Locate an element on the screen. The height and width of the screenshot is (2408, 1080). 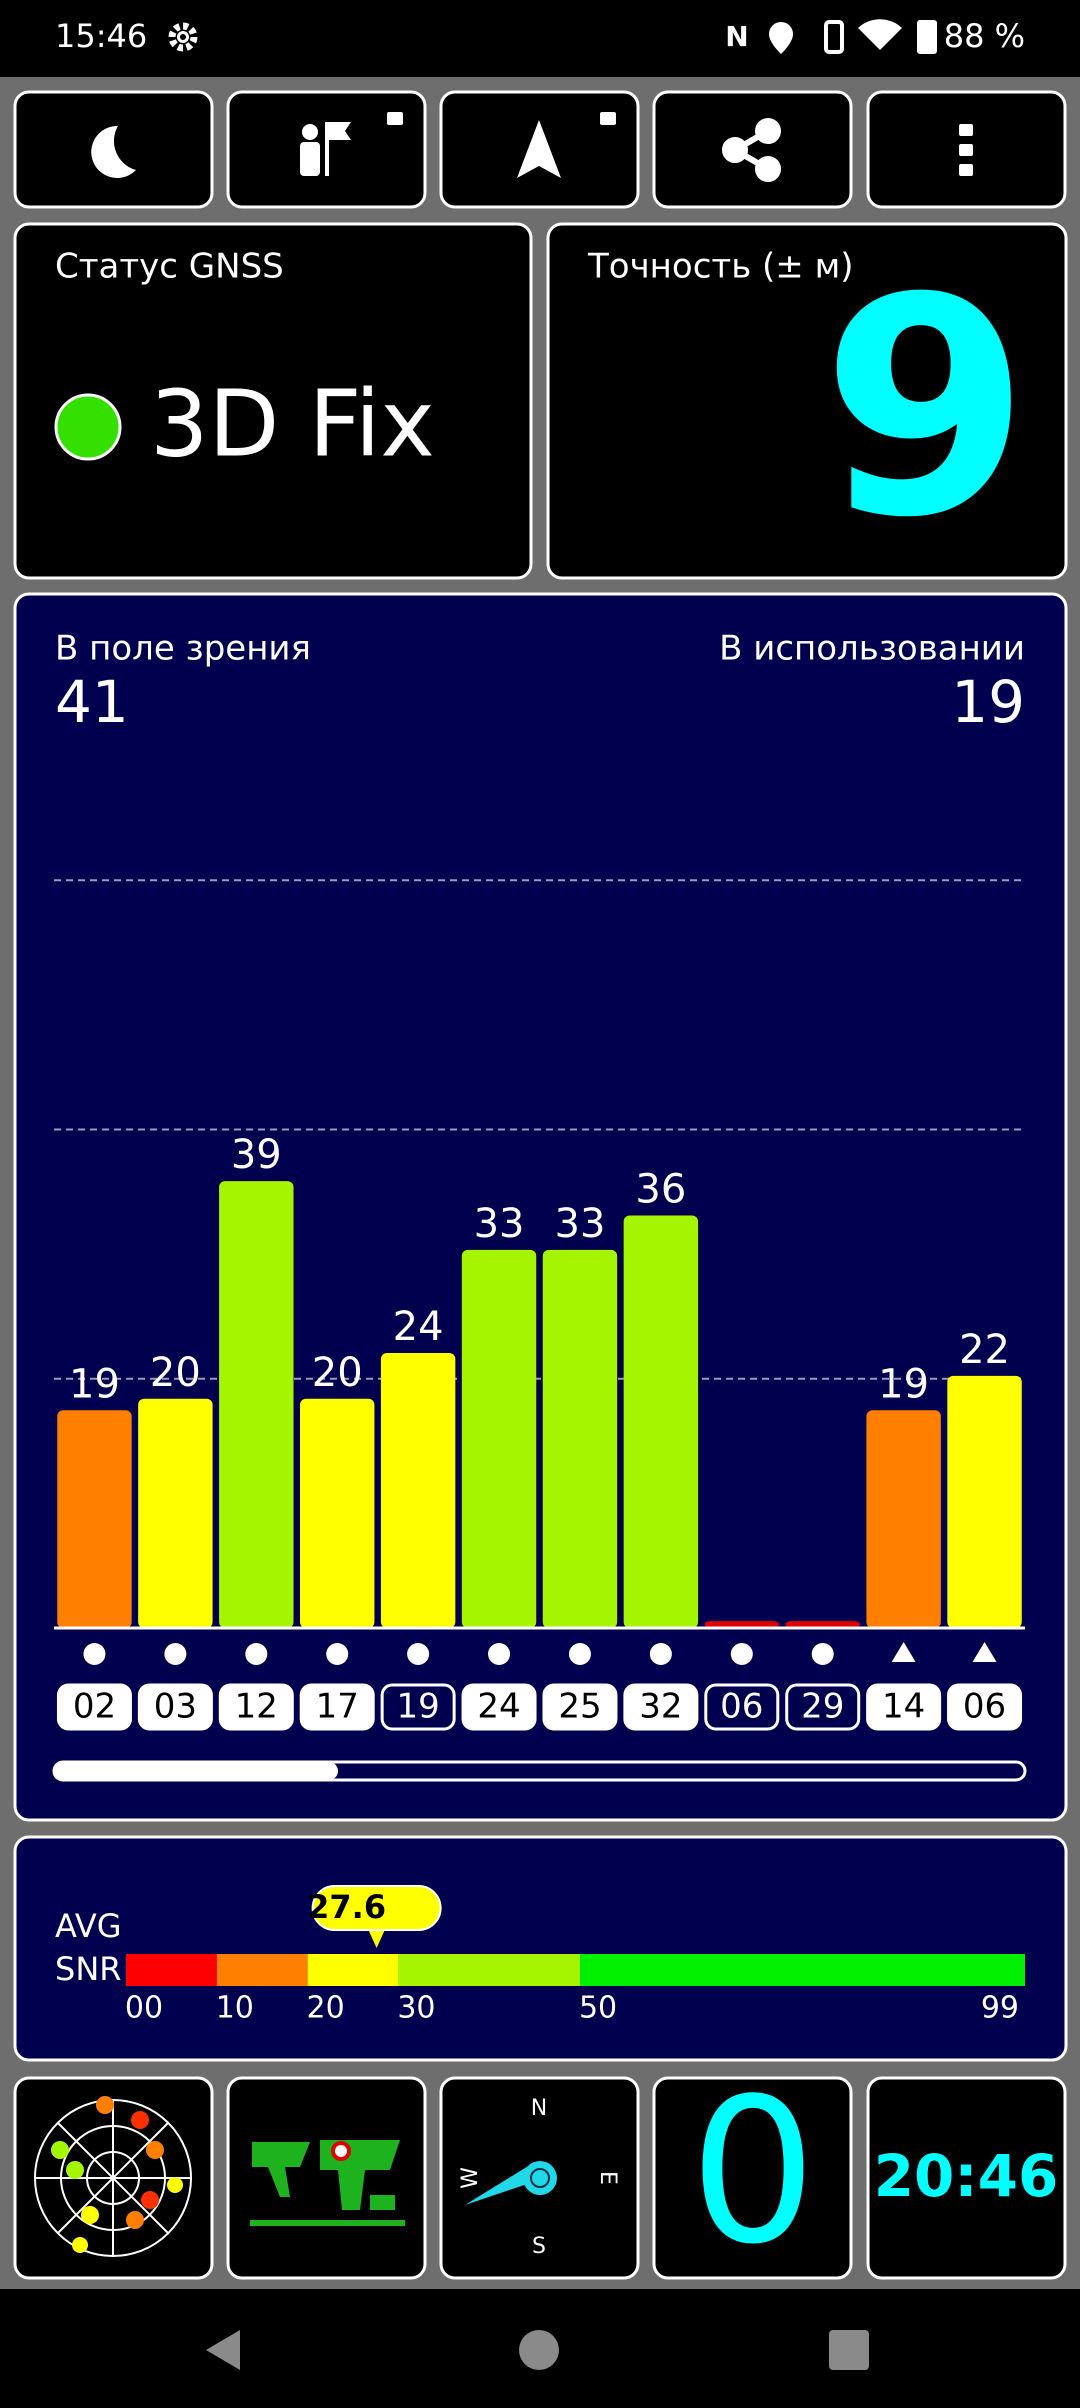
share-icon is located at coordinates (751, 150).